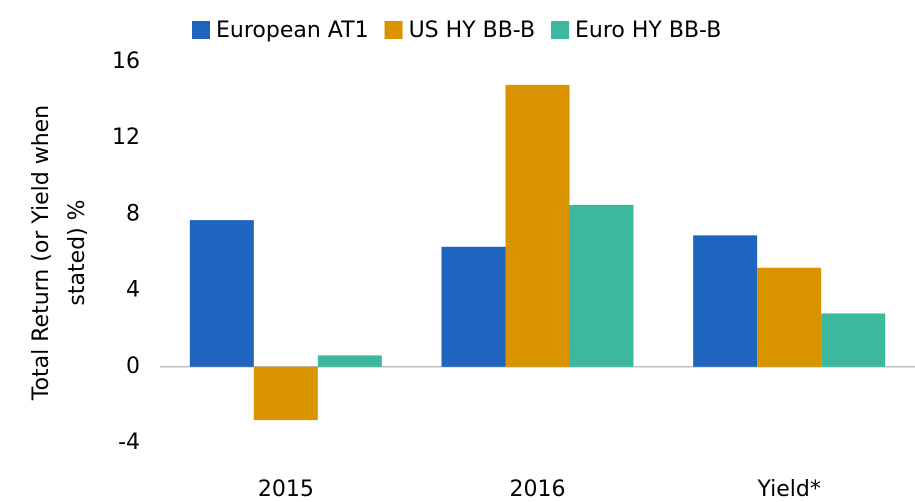 This screenshot has width=915, height=502. Describe the element at coordinates (41, 253) in the screenshot. I see `y-axis-label-line: Total Return (or Yield when` at that location.